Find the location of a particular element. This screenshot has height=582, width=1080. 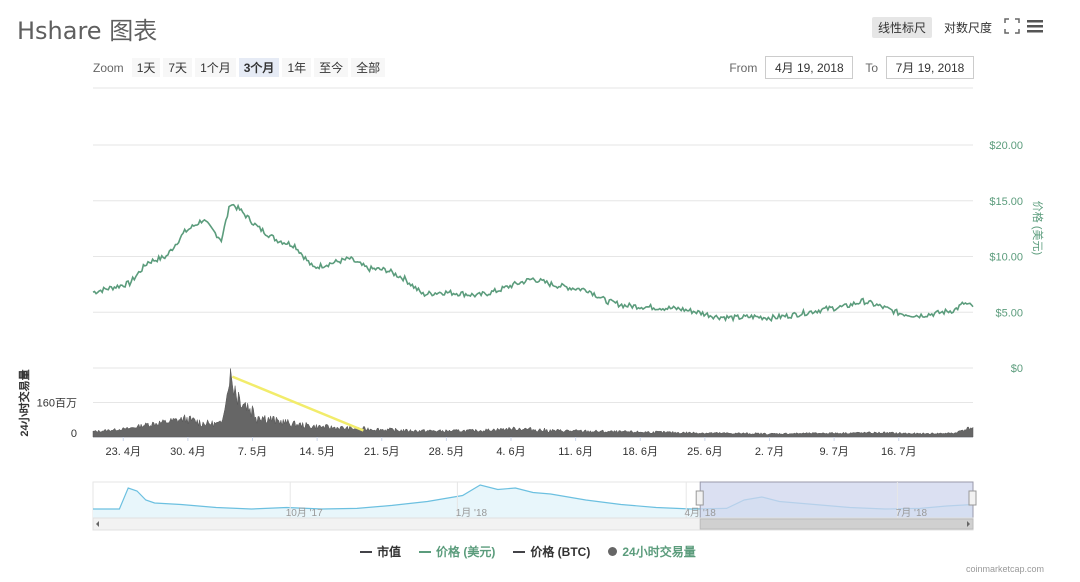

from-label: From is located at coordinates (743, 67).